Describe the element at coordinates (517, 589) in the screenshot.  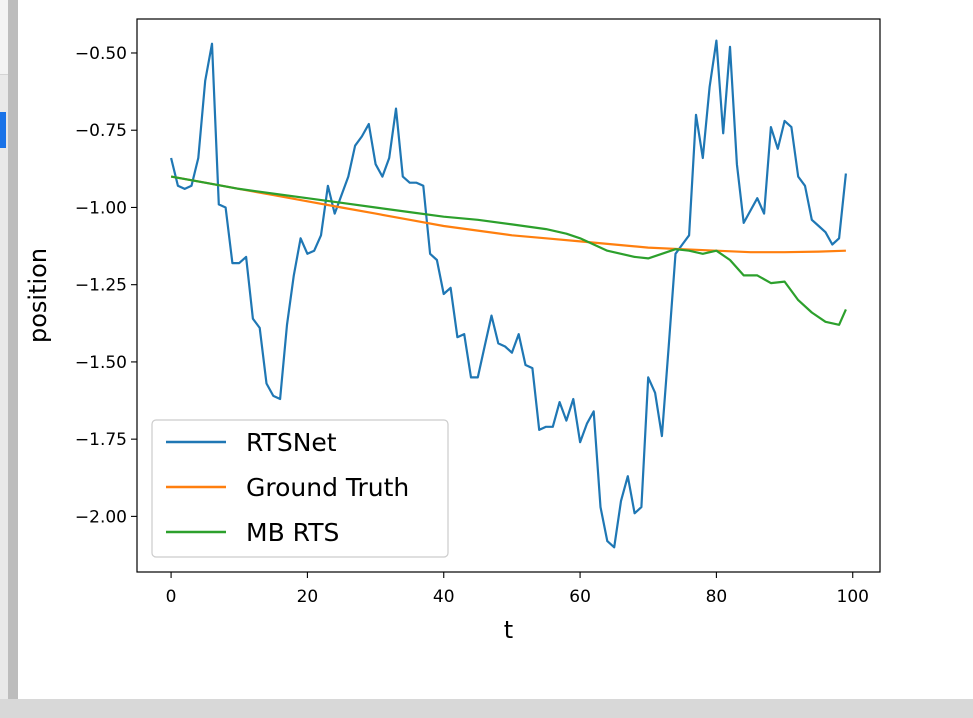
I see `x-axis: 0 20 40 60 80 100` at that location.